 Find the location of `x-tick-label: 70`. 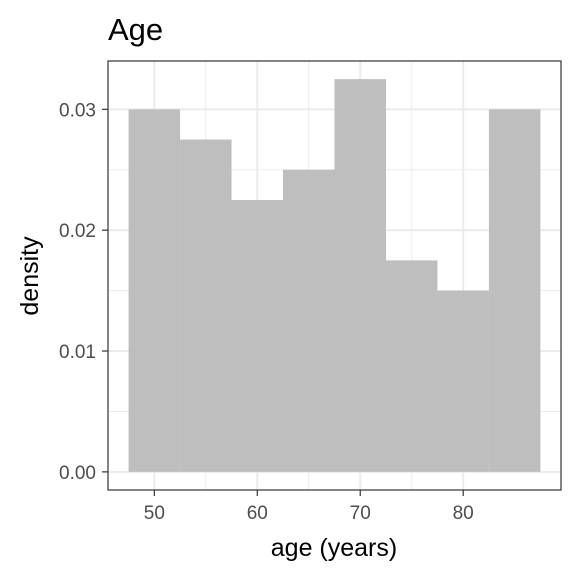

x-tick-label: 70 is located at coordinates (360, 513).